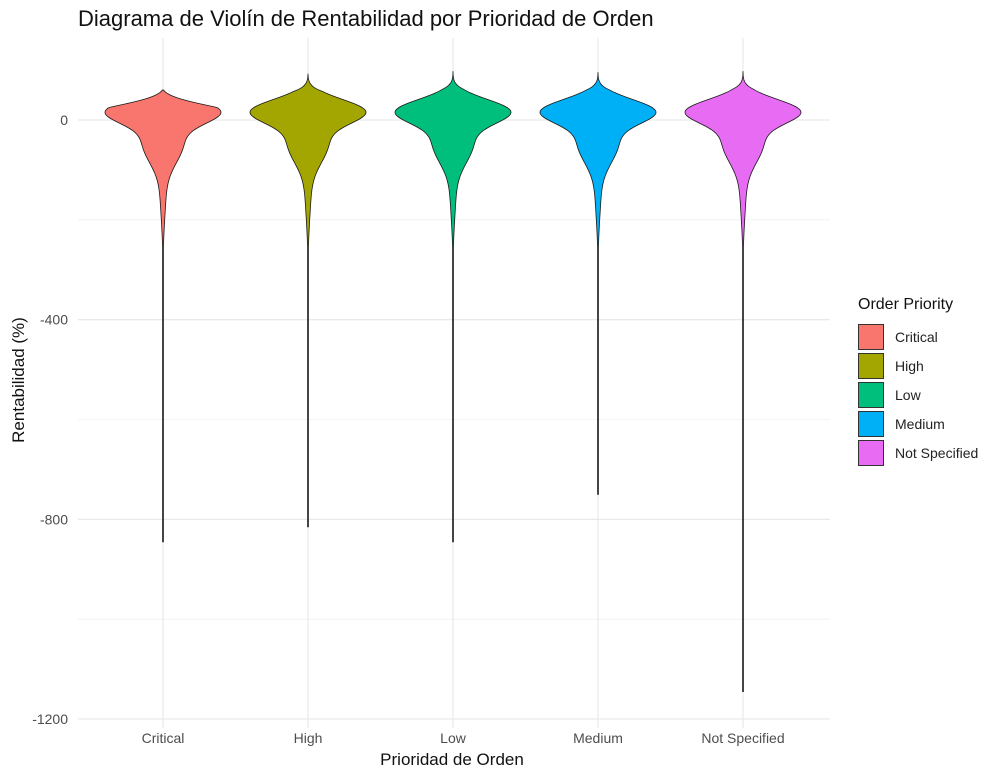  I want to click on violin-low, so click(453, 307).